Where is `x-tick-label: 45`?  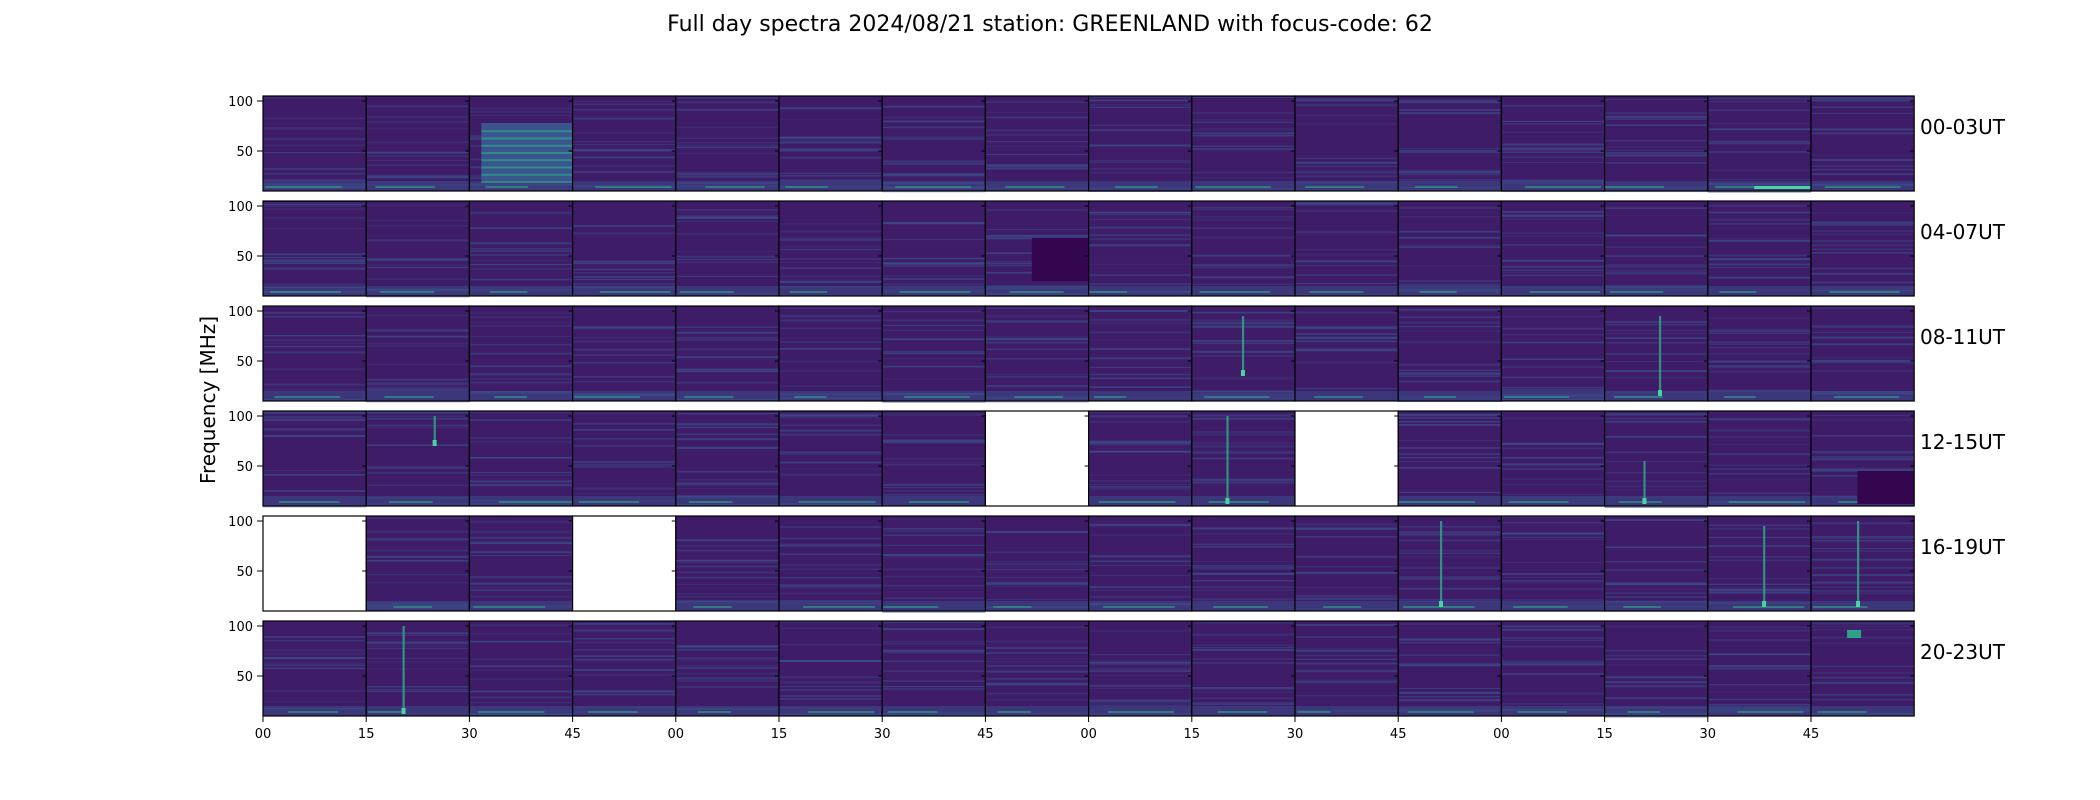 x-tick-label: 45 is located at coordinates (985, 734).